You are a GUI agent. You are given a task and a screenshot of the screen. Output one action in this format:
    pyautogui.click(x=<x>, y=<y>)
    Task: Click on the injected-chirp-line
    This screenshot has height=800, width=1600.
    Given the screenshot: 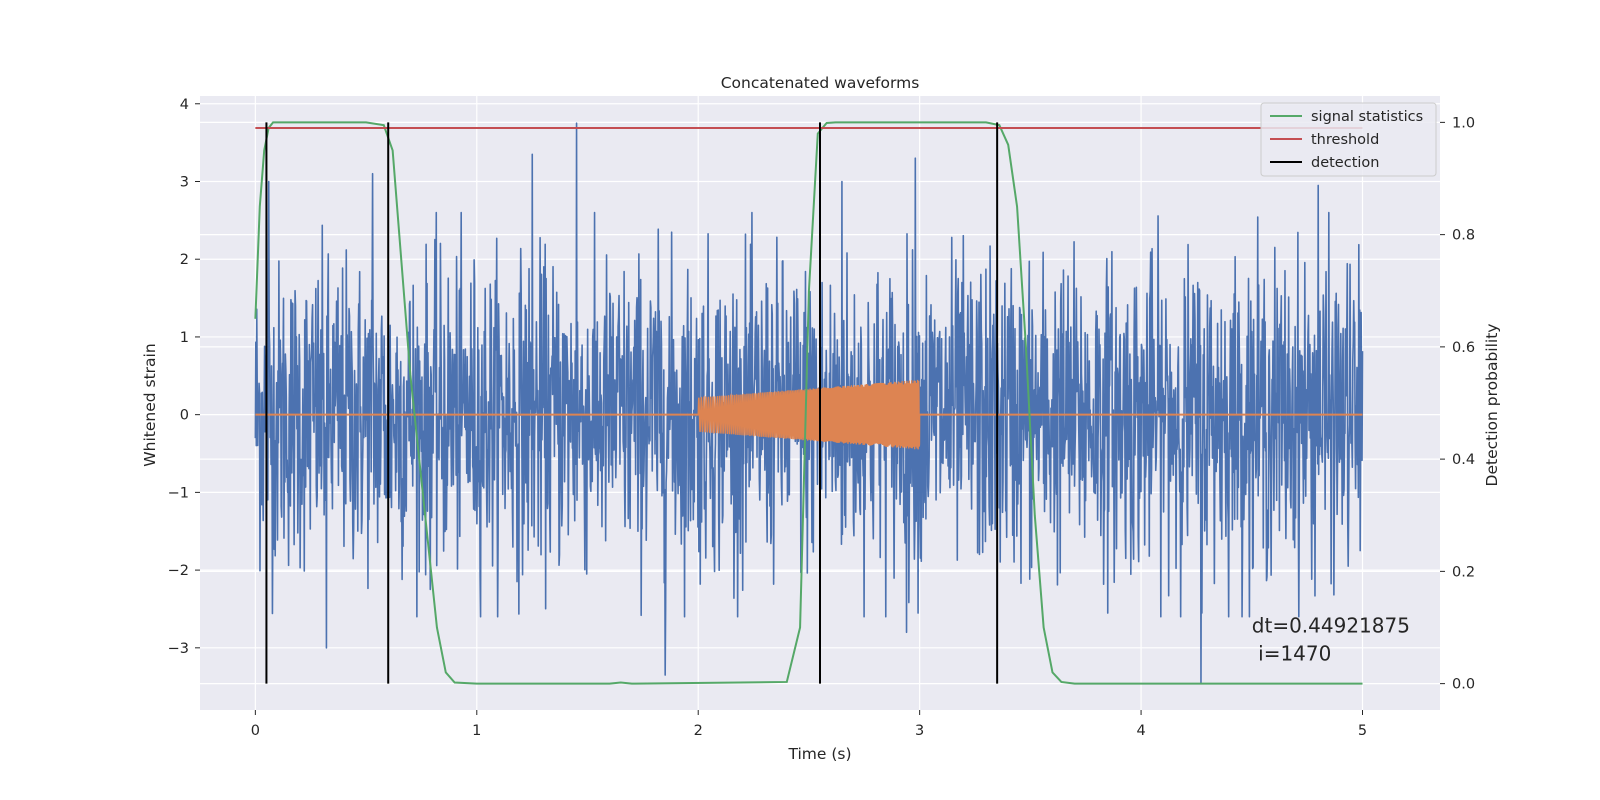 What is the action you would take?
    pyautogui.click(x=809, y=414)
    